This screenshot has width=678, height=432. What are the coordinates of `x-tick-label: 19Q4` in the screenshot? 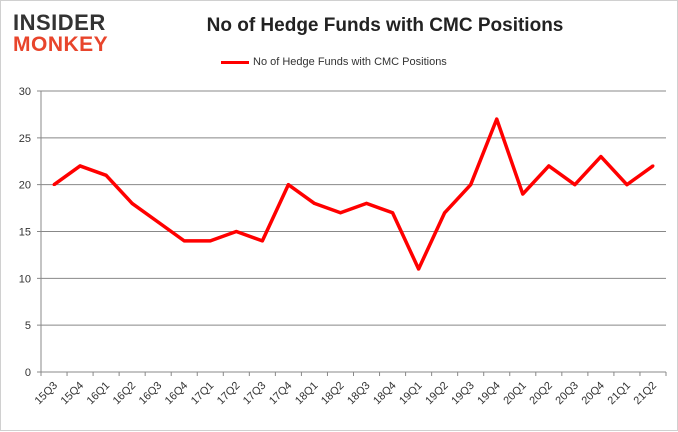 It's located at (489, 394).